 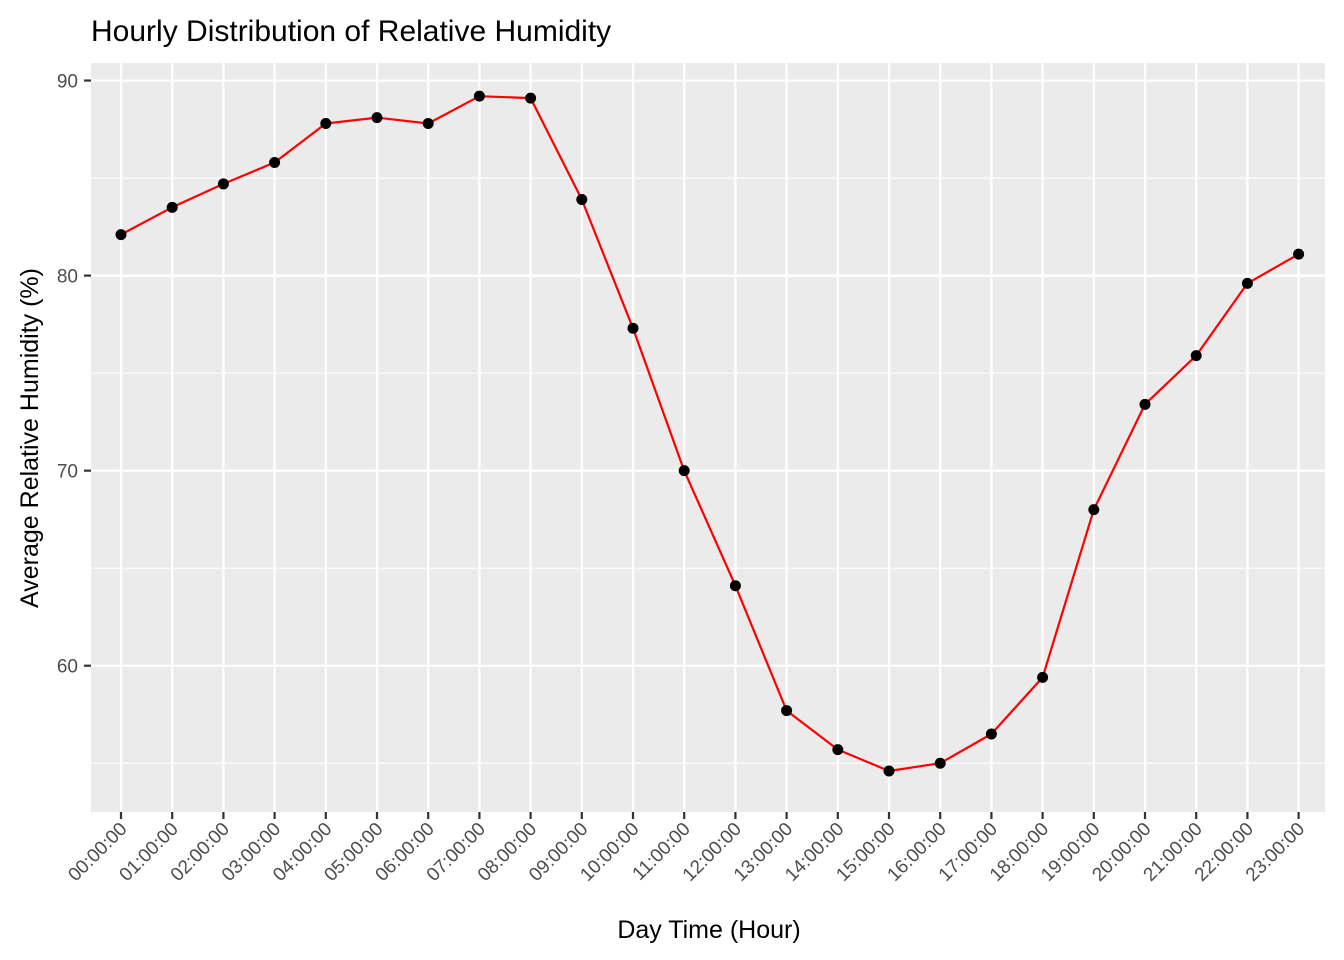 I want to click on y-tick-label: 60, so click(x=67, y=667).